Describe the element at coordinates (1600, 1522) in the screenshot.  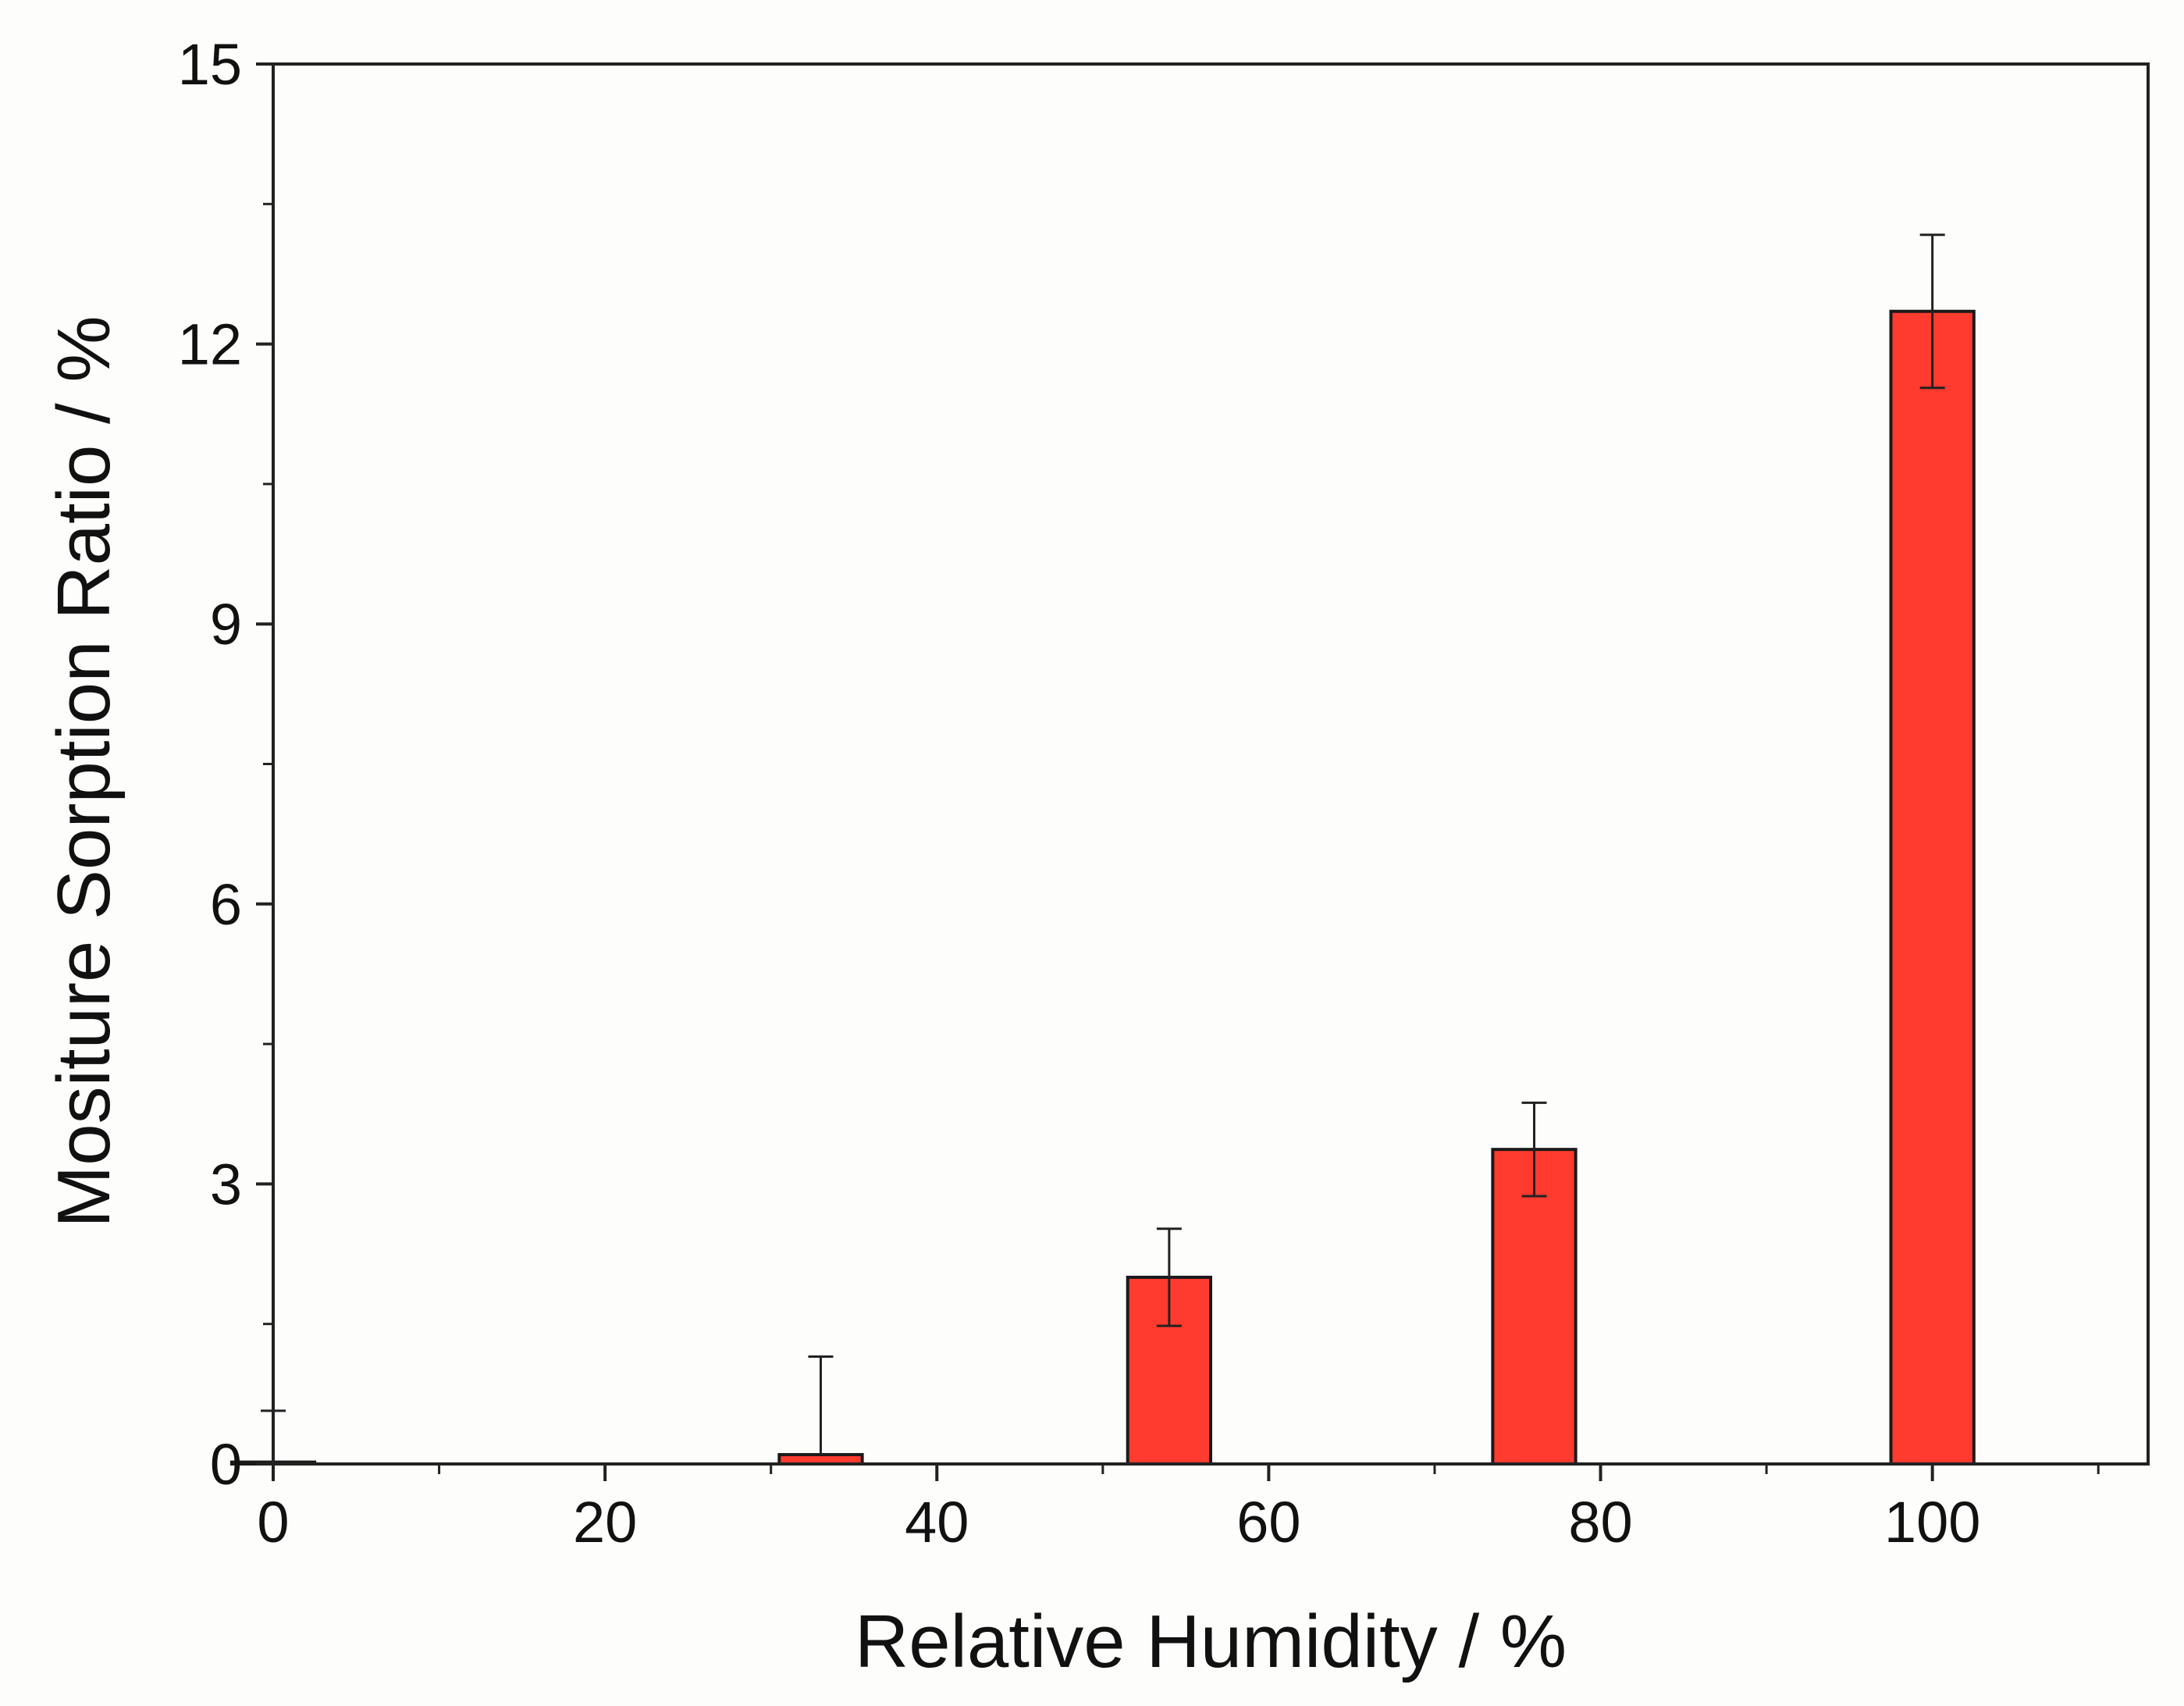
I see `x-tick-label: 80` at that location.